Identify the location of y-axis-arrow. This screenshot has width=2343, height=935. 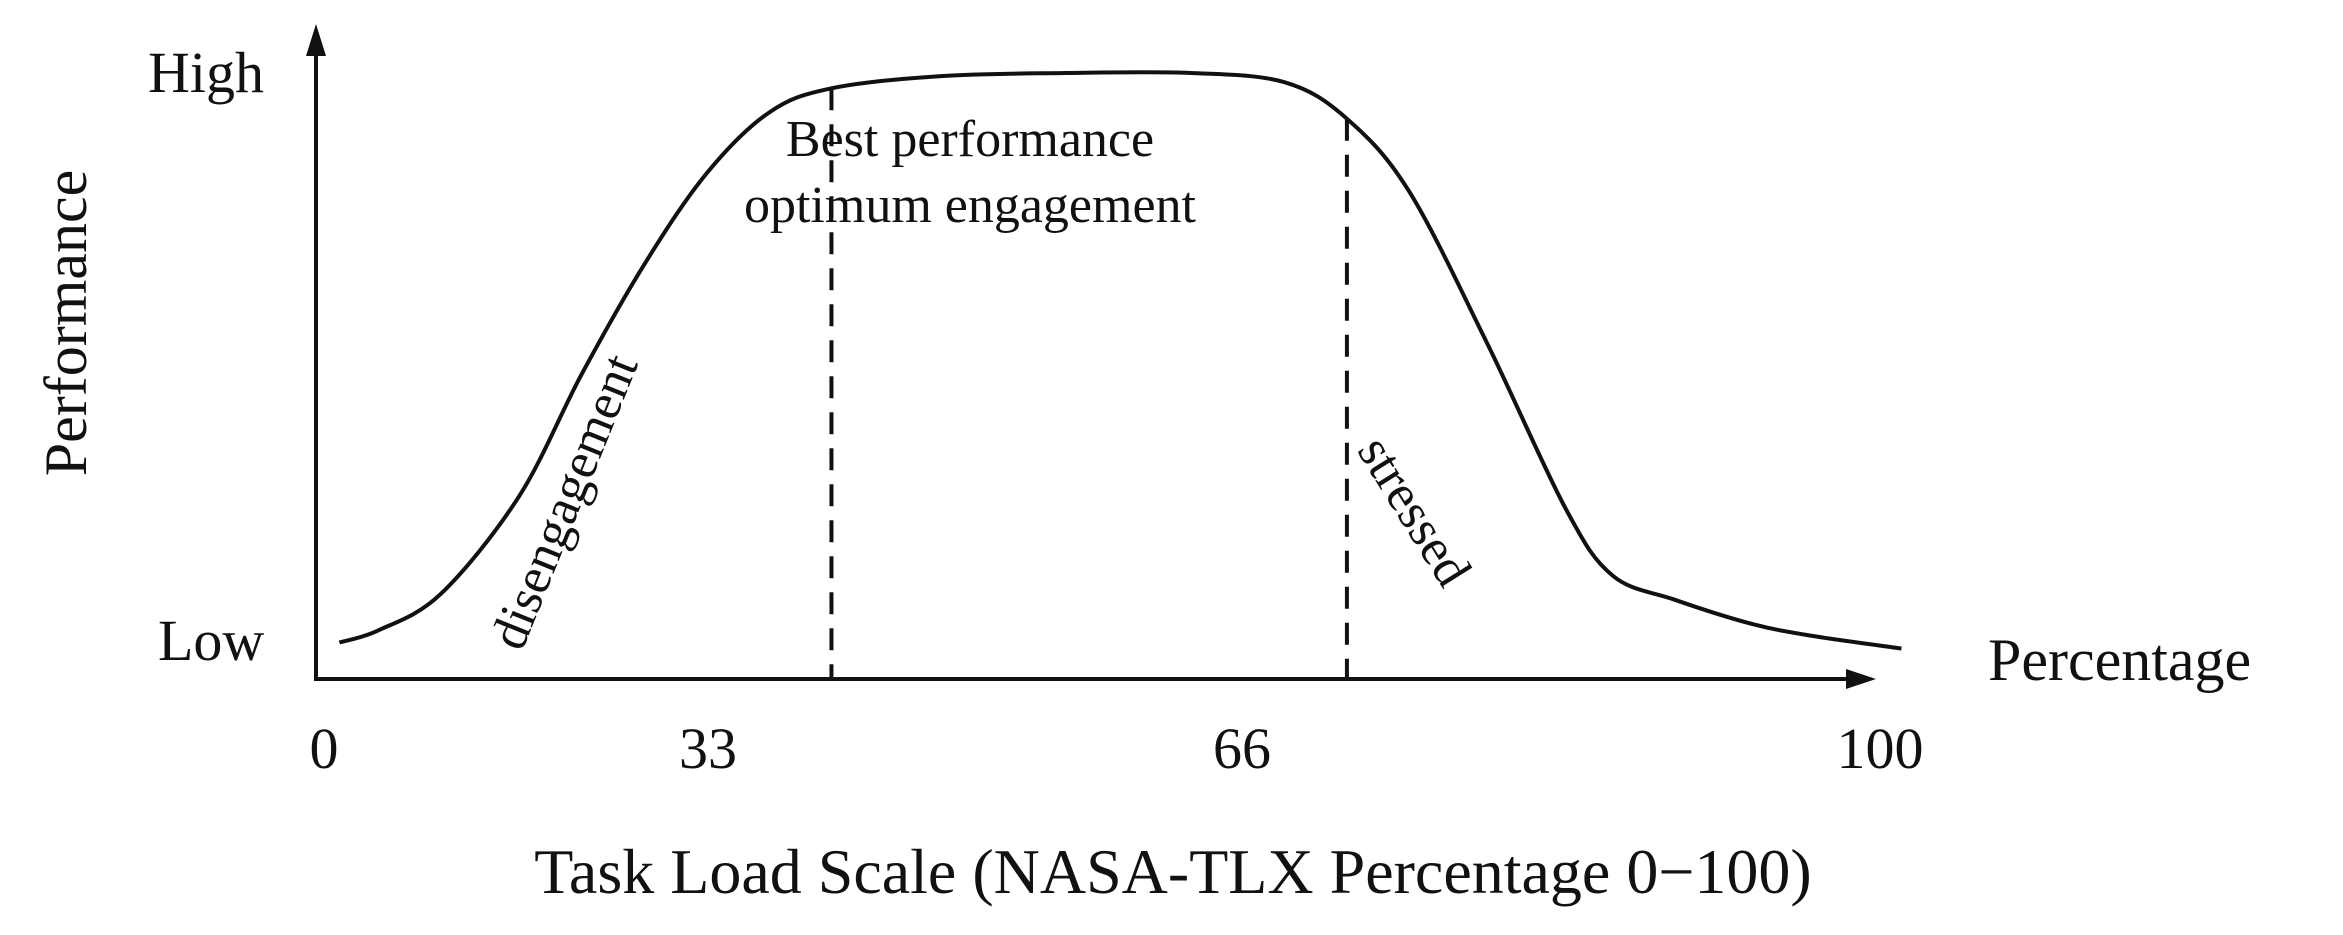
(316, 40).